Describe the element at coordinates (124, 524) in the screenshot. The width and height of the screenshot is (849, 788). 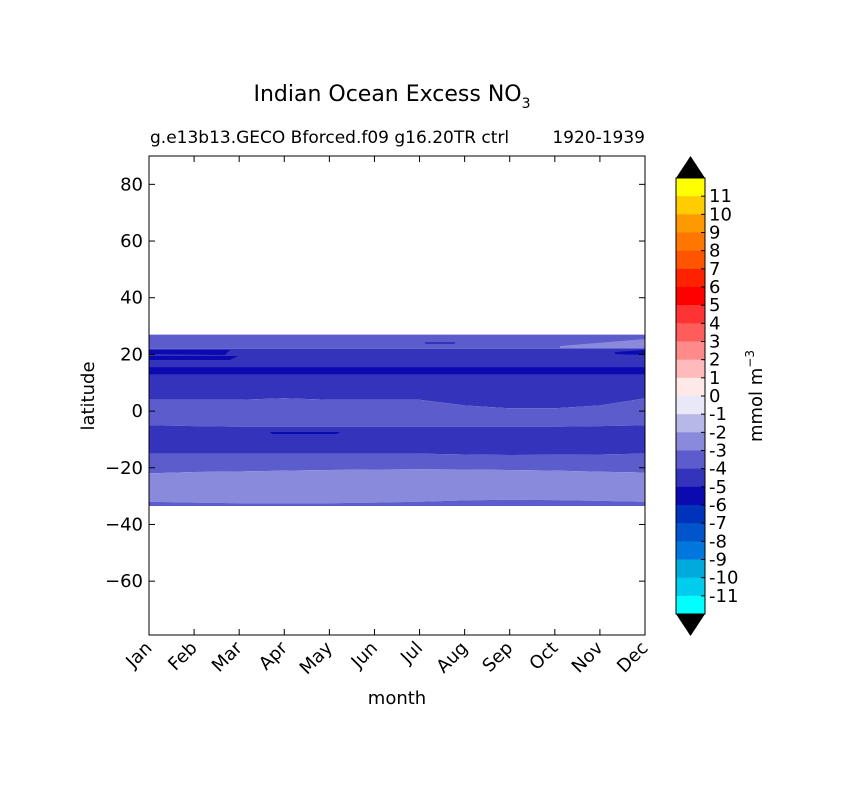
I see `y-tick-label: −40` at that location.